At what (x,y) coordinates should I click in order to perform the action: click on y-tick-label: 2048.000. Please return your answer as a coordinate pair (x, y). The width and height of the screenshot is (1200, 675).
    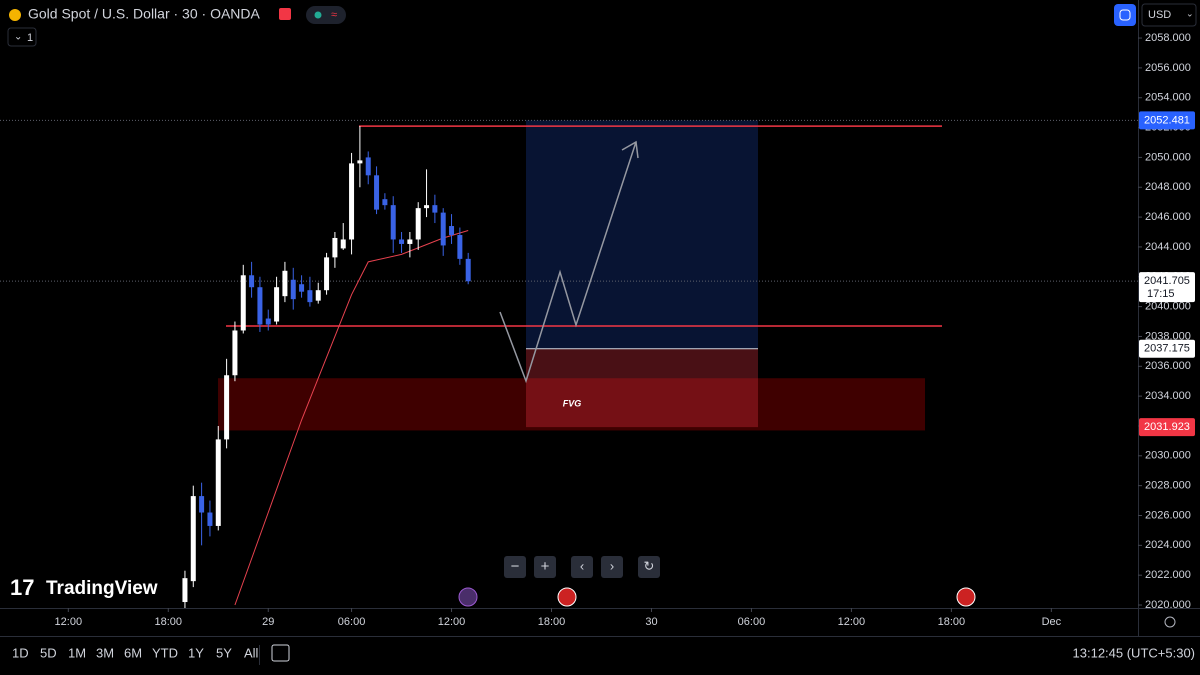
    Looking at the image, I should click on (1168, 187).